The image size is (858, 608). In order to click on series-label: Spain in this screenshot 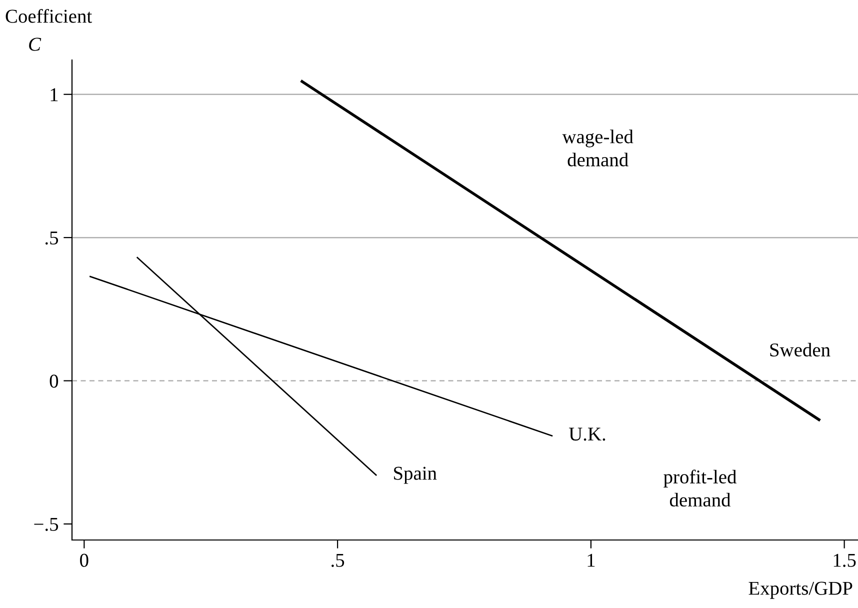, I will do `click(415, 475)`.